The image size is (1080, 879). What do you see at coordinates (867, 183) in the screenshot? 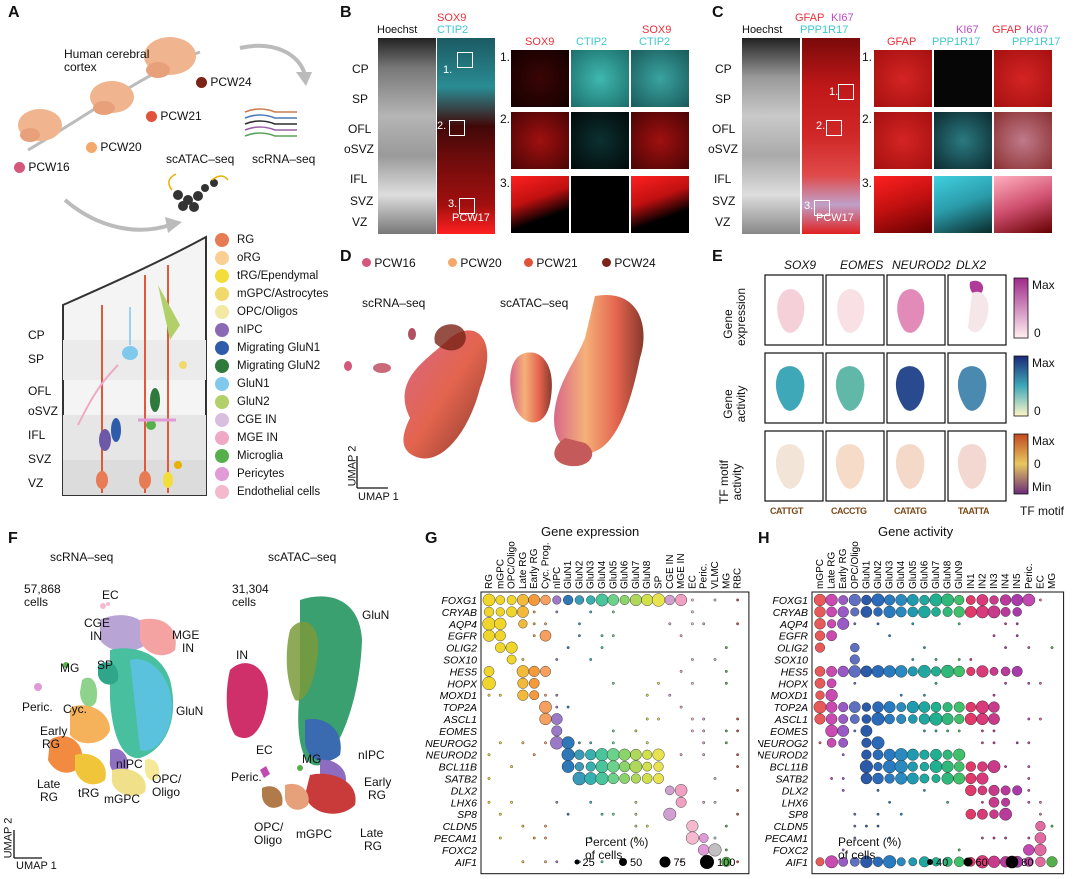
I see `row-label-3: 3.` at bounding box center [867, 183].